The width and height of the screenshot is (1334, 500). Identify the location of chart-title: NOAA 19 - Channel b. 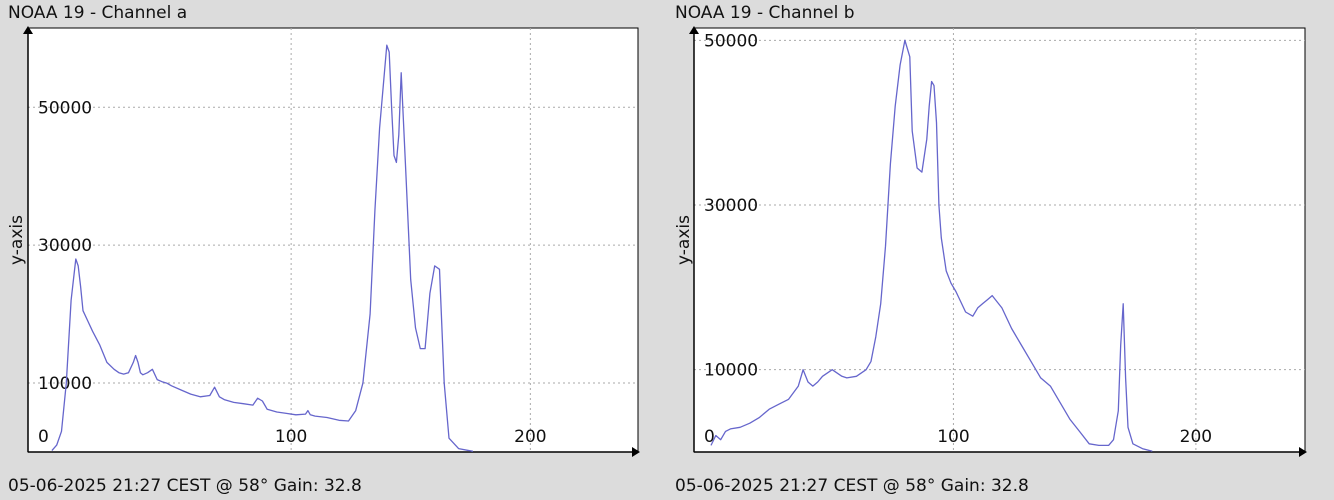
(765, 13).